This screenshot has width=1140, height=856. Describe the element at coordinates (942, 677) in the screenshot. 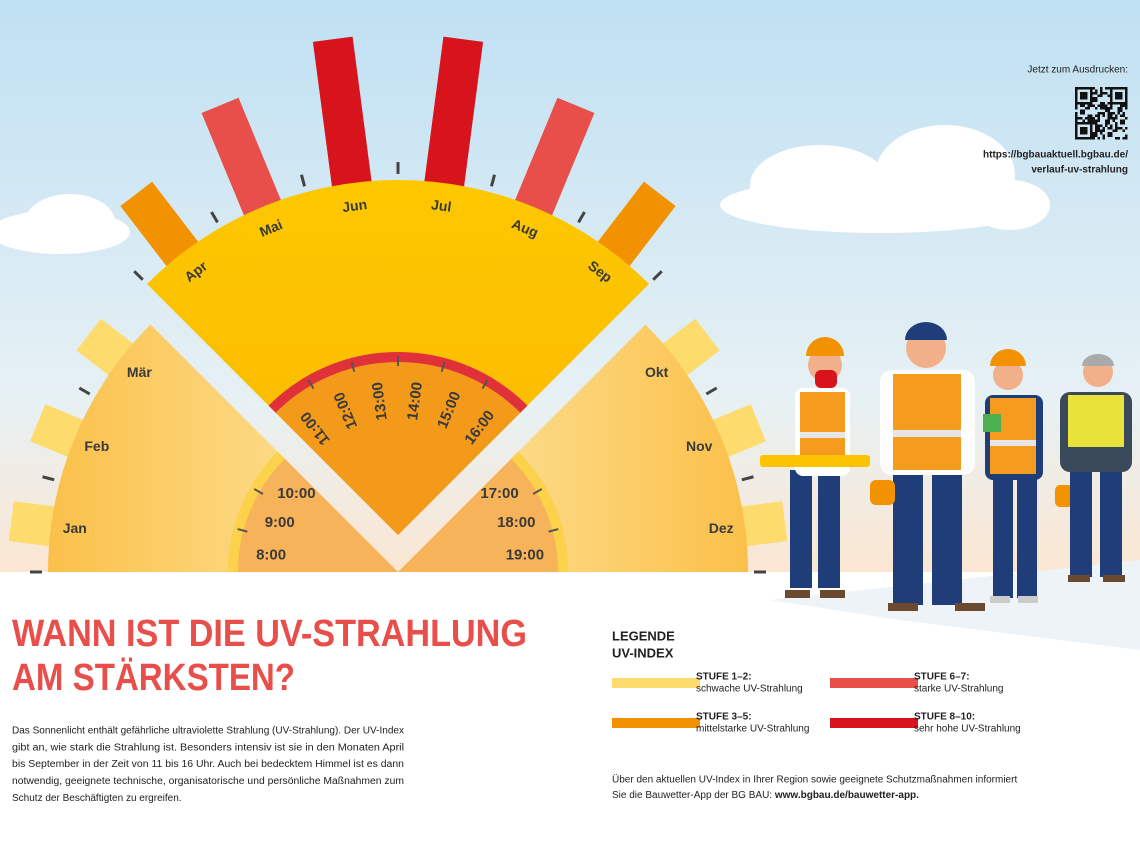

I see `legend-level: STUFE 6–7:` at that location.